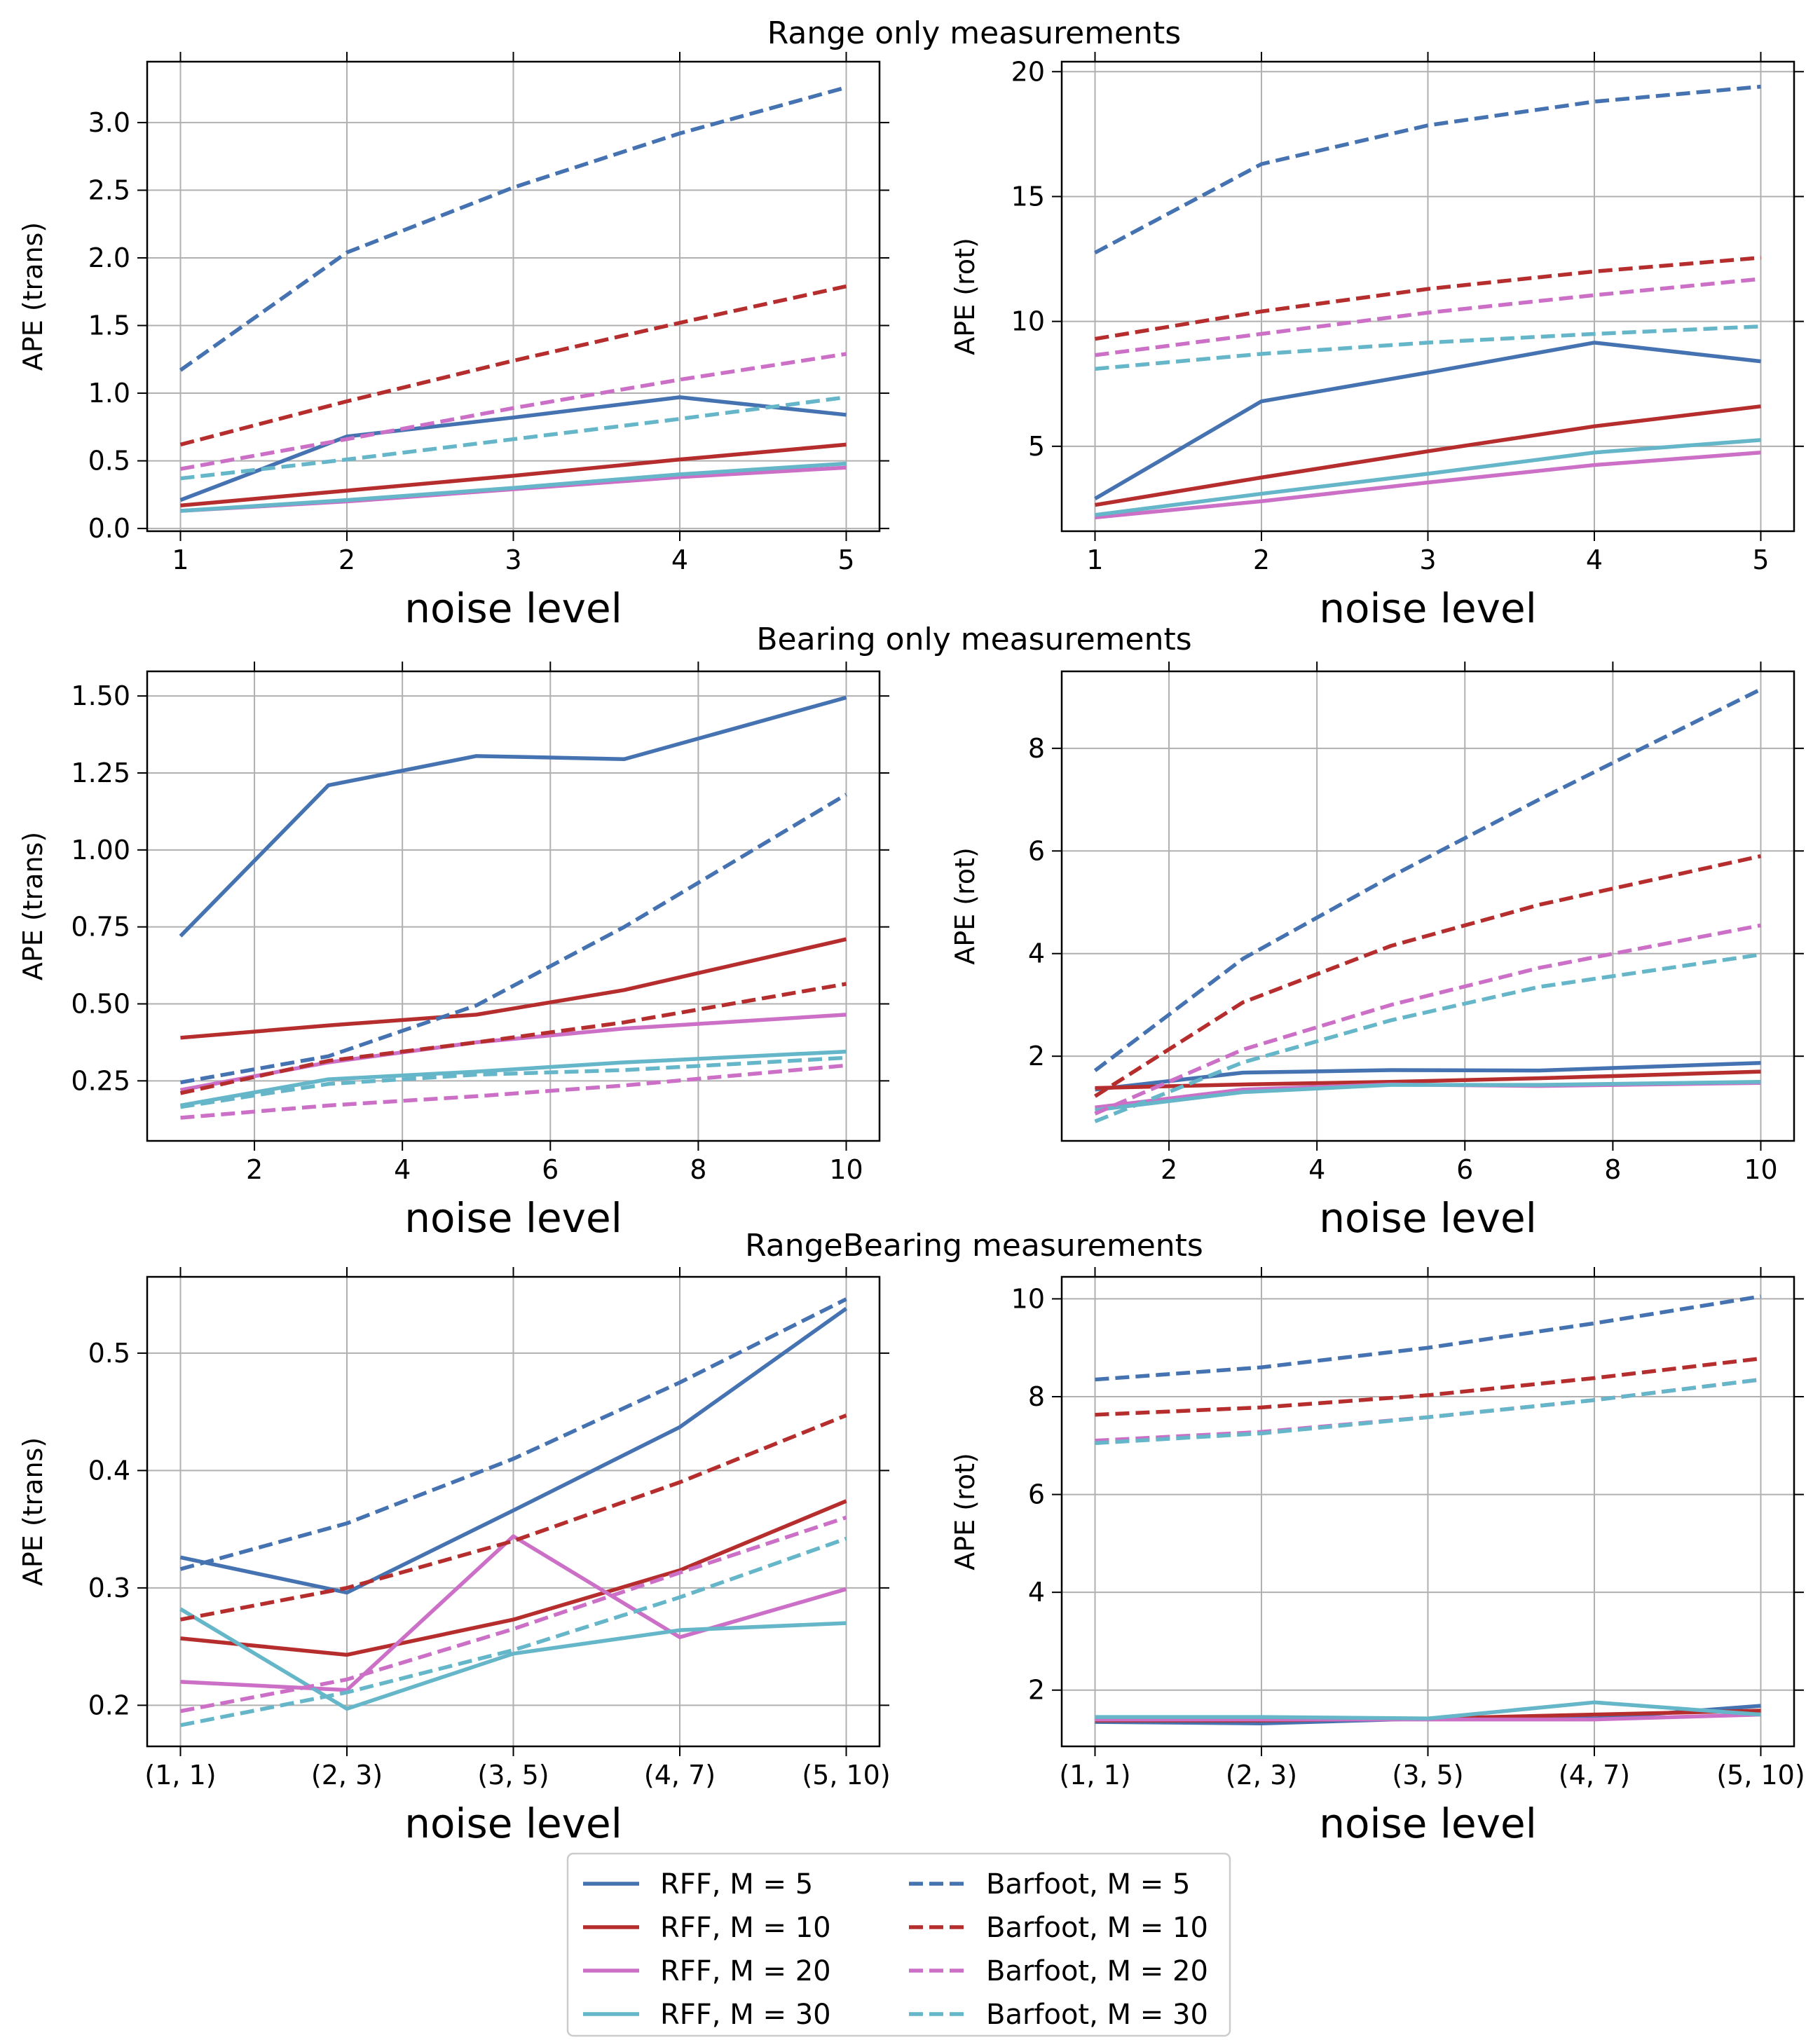  What do you see at coordinates (1028, 196) in the screenshot?
I see `y-tick-label: 15` at bounding box center [1028, 196].